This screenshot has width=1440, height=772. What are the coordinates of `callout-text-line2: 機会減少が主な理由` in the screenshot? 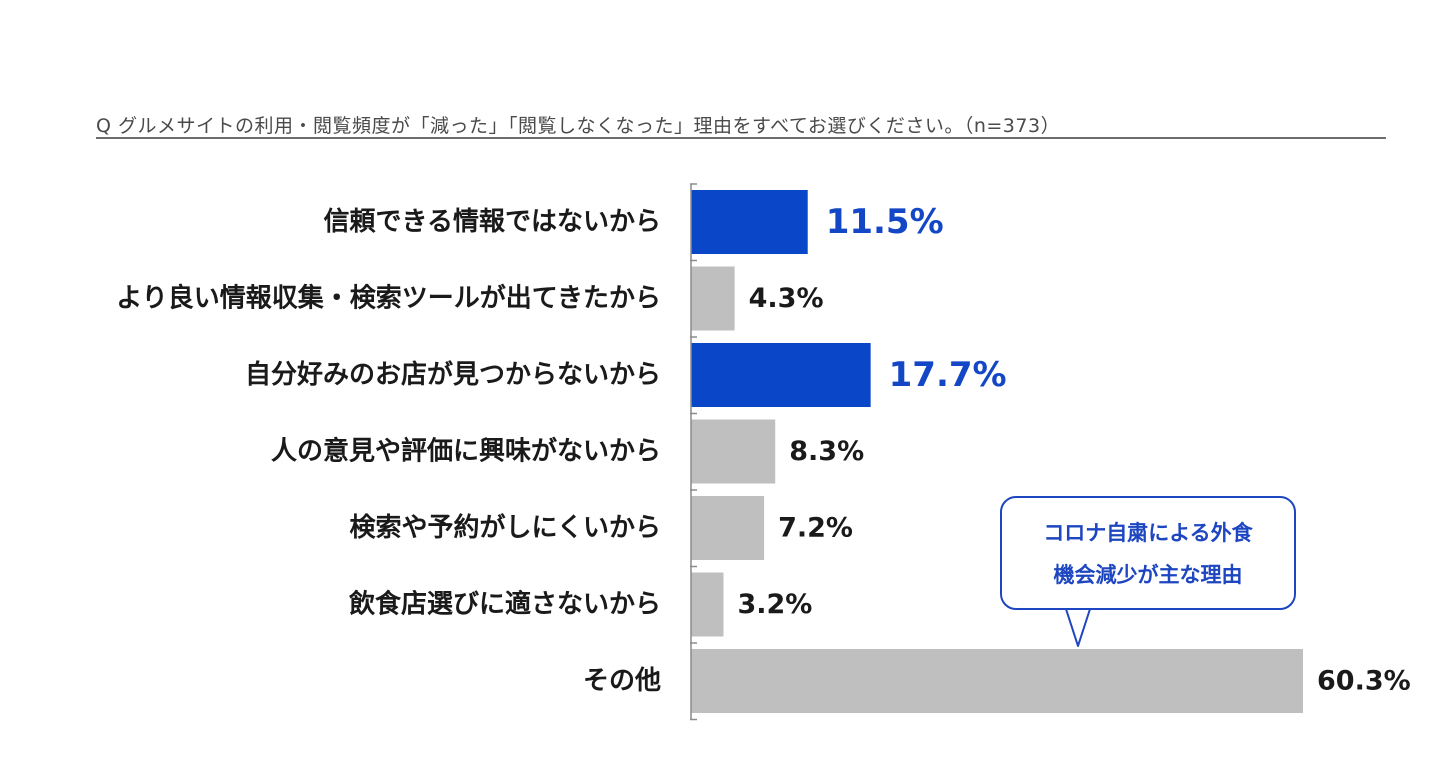 It's located at (1148, 575).